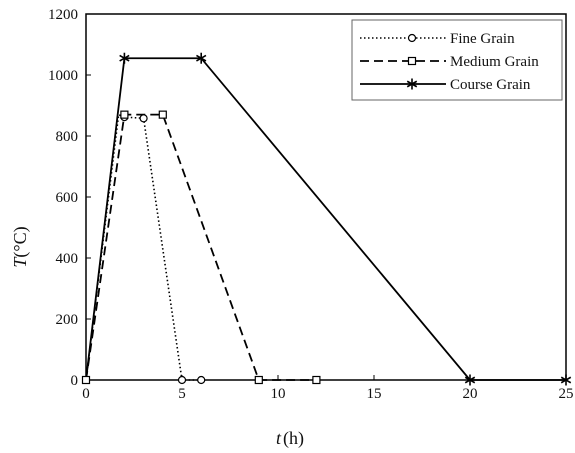  I want to click on y-axis-title: T(°C), so click(20, 246).